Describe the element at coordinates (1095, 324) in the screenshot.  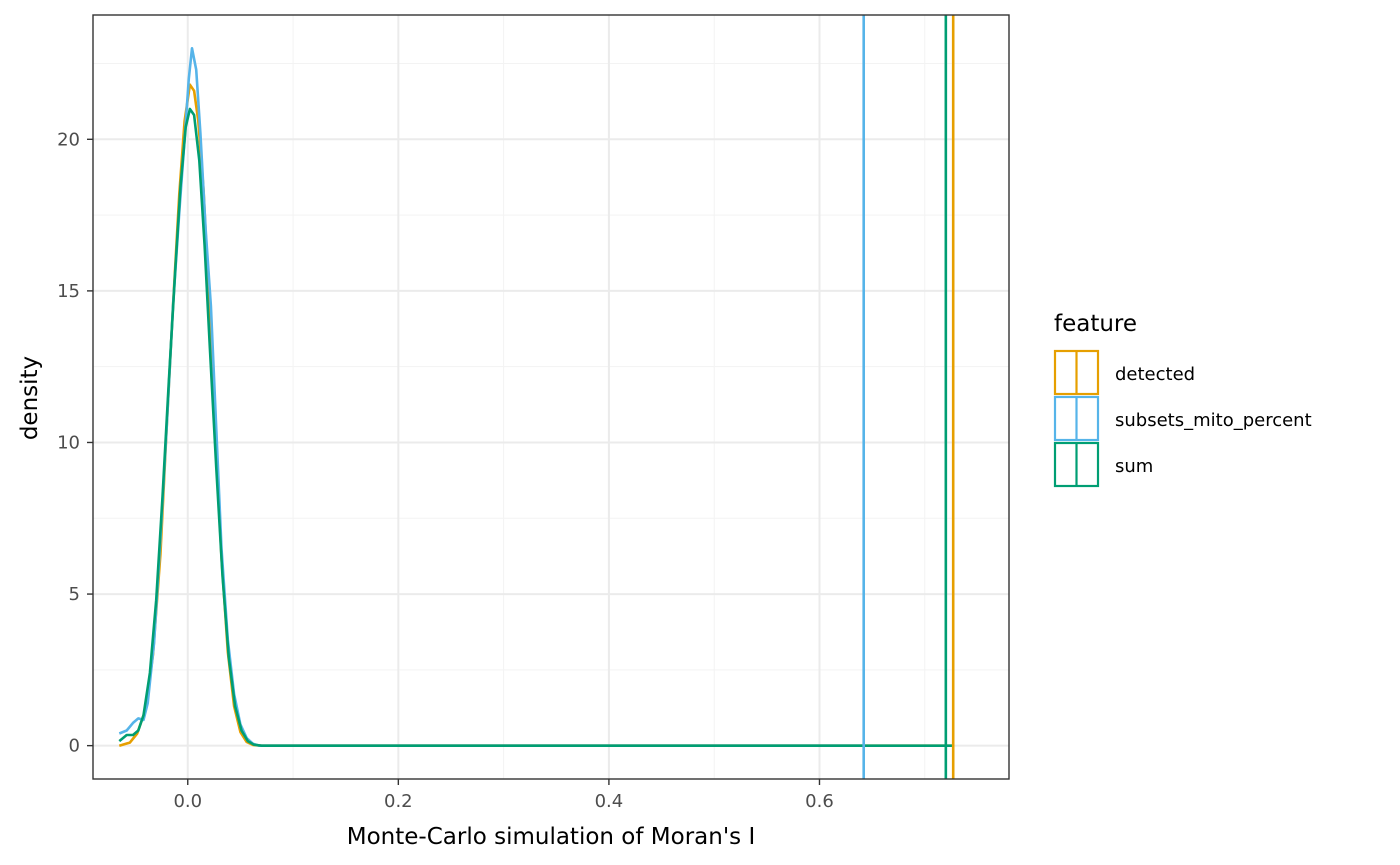
I see `legend-title: feature` at that location.